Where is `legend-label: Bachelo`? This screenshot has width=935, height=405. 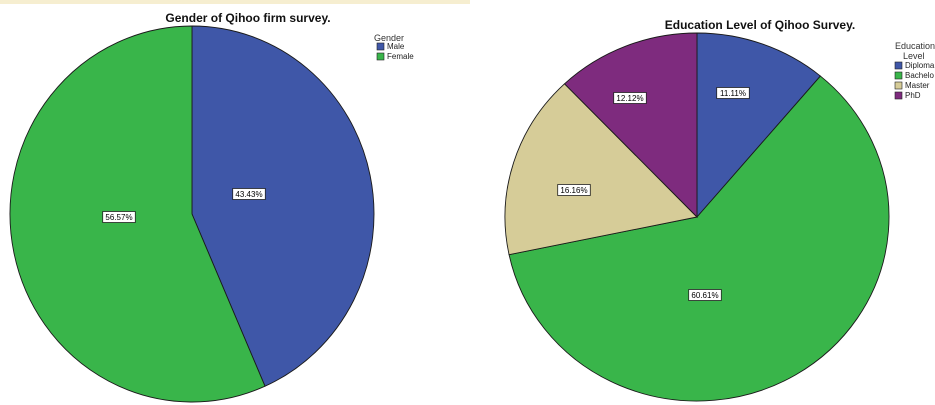 legend-label: Bachelo is located at coordinates (919, 75).